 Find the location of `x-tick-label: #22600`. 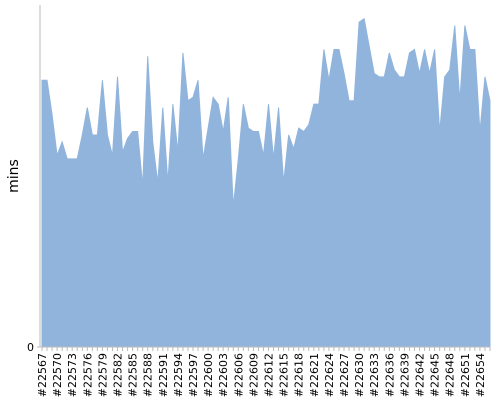

x-tick-label: #22600 is located at coordinates (208, 375).